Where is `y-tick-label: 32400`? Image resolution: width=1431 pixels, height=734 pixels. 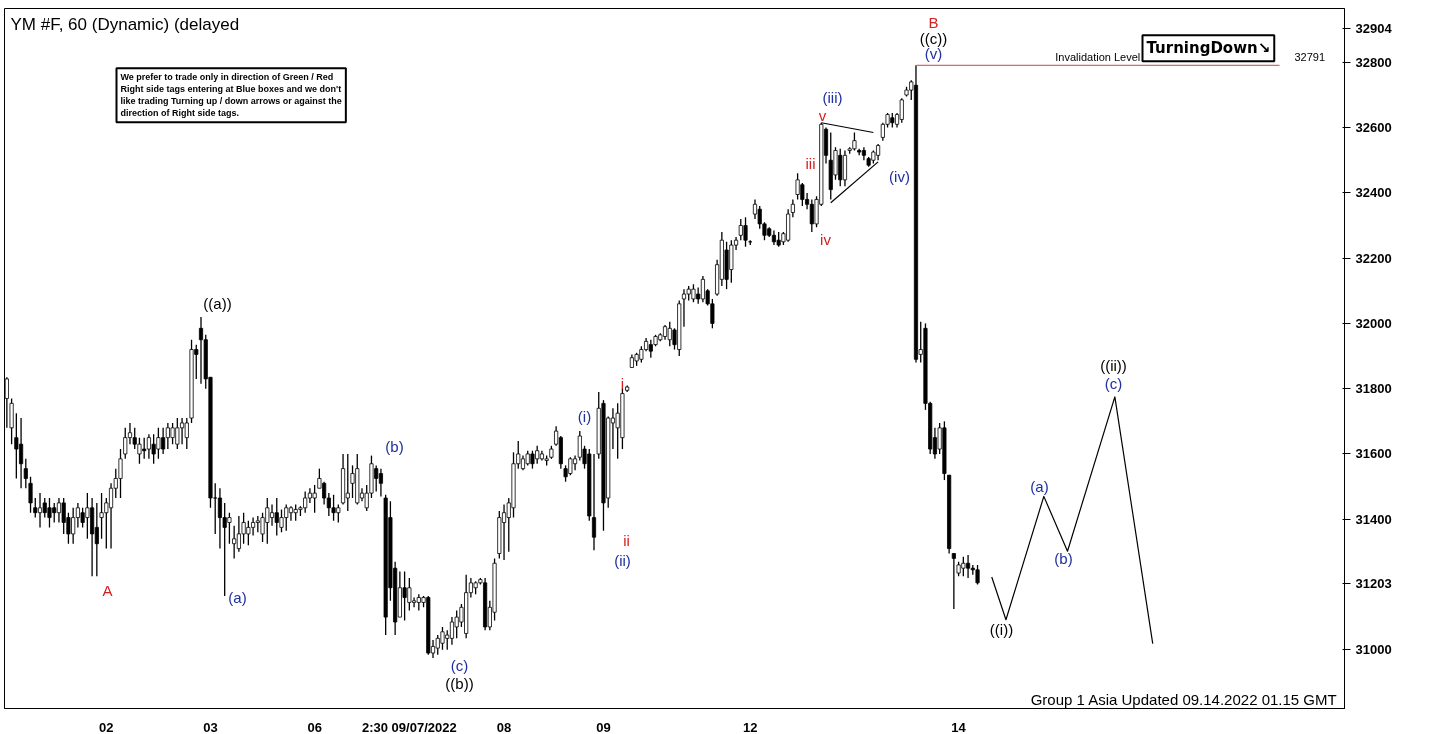 y-tick-label: 32400 is located at coordinates (1373, 193).